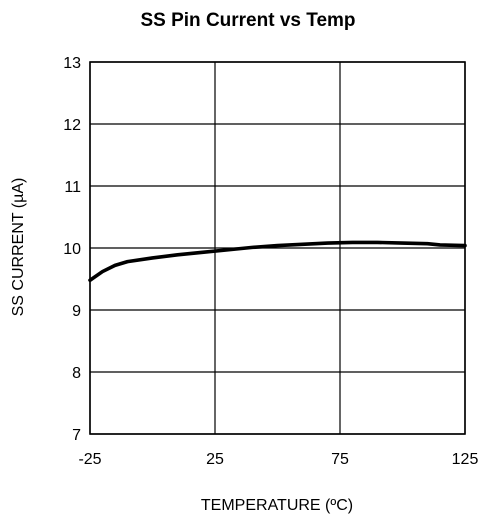 The height and width of the screenshot is (523, 484). I want to click on y-axis-label: SS CURRENT (µA), so click(18, 247).